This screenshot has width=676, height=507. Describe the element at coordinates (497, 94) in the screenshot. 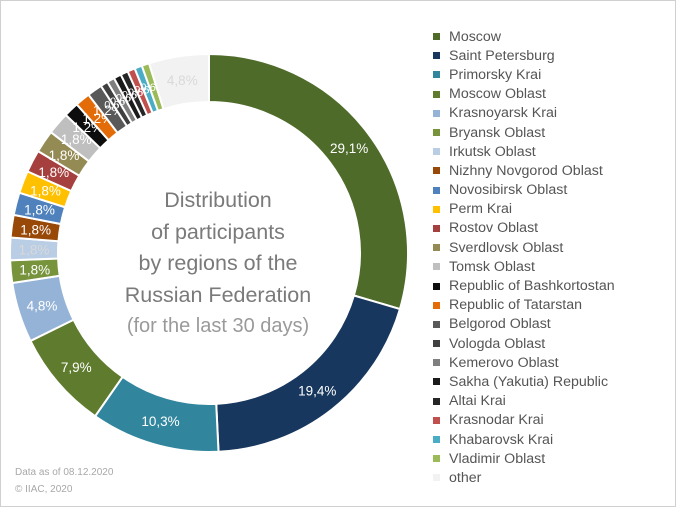

I see `legend-label: Moscow Oblast` at that location.